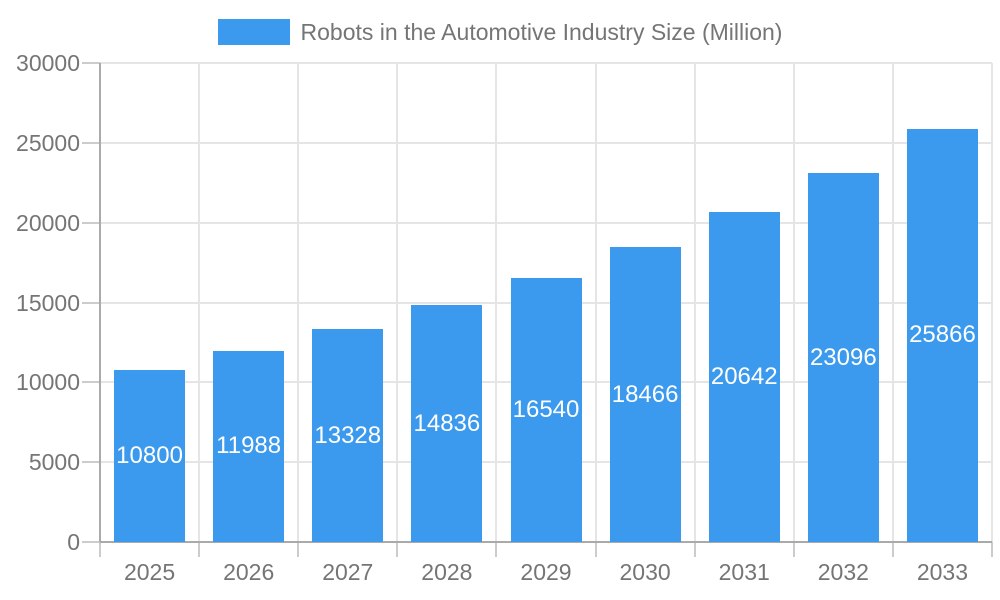  I want to click on x-tick-label: 2027, so click(348, 572).